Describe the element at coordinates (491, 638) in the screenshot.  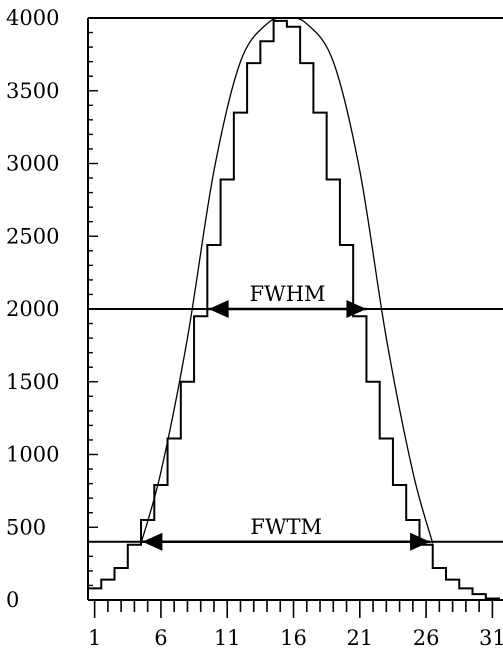
I see `x-tick-label: 31` at that location.